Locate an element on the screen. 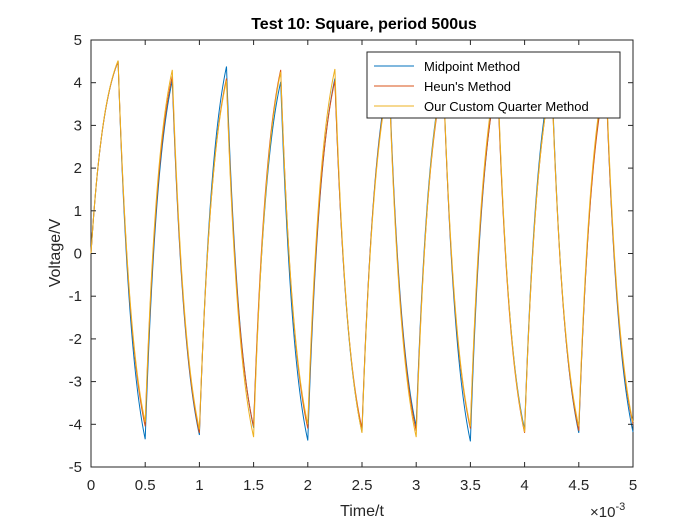 The height and width of the screenshot is (525, 700). x-tick-label: 4.5 is located at coordinates (578, 485).